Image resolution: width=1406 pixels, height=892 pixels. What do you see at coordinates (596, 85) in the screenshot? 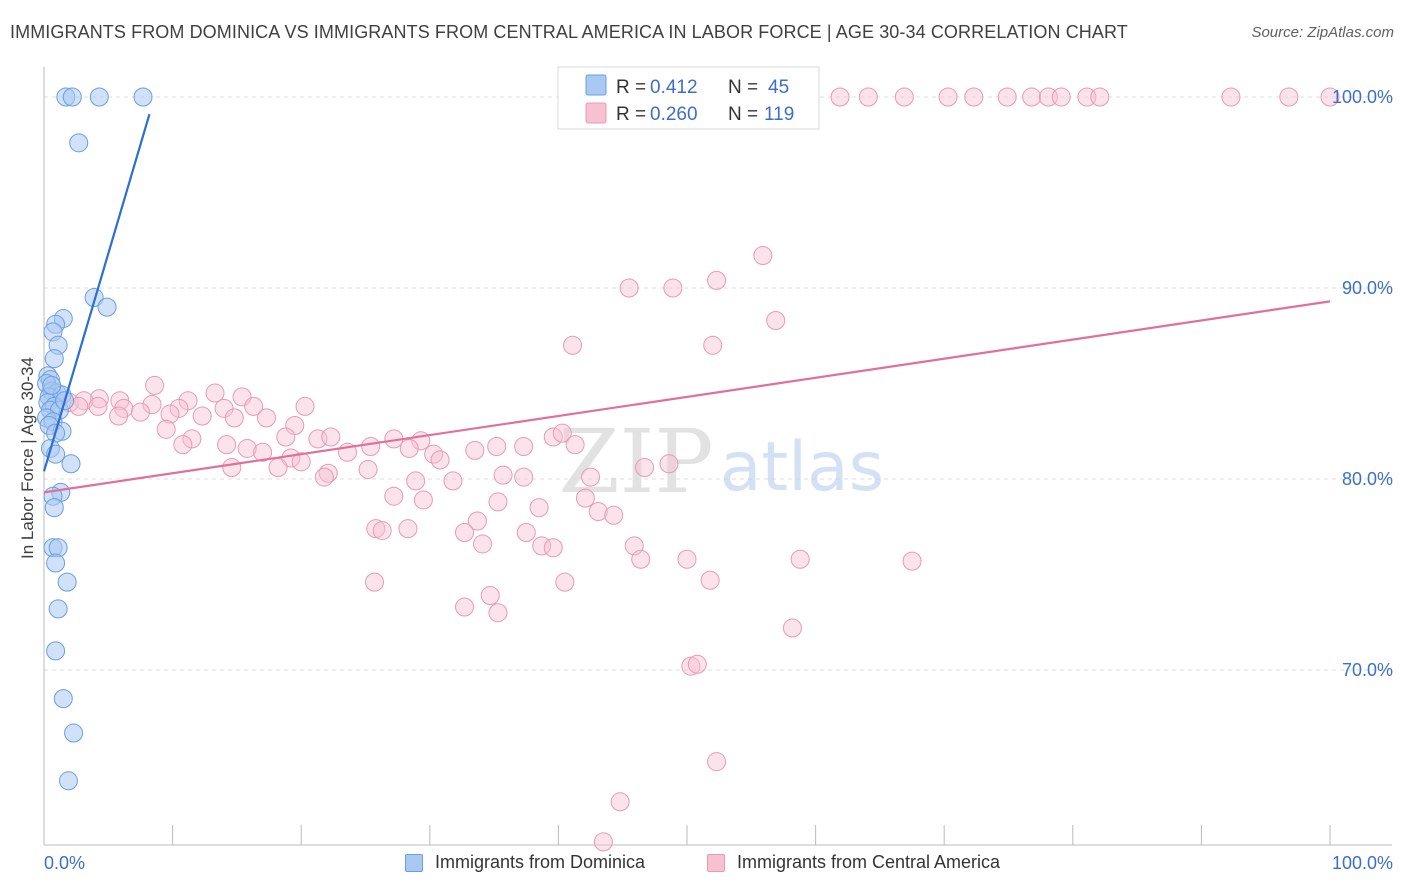
I see `legend-swatch-dominica` at bounding box center [596, 85].